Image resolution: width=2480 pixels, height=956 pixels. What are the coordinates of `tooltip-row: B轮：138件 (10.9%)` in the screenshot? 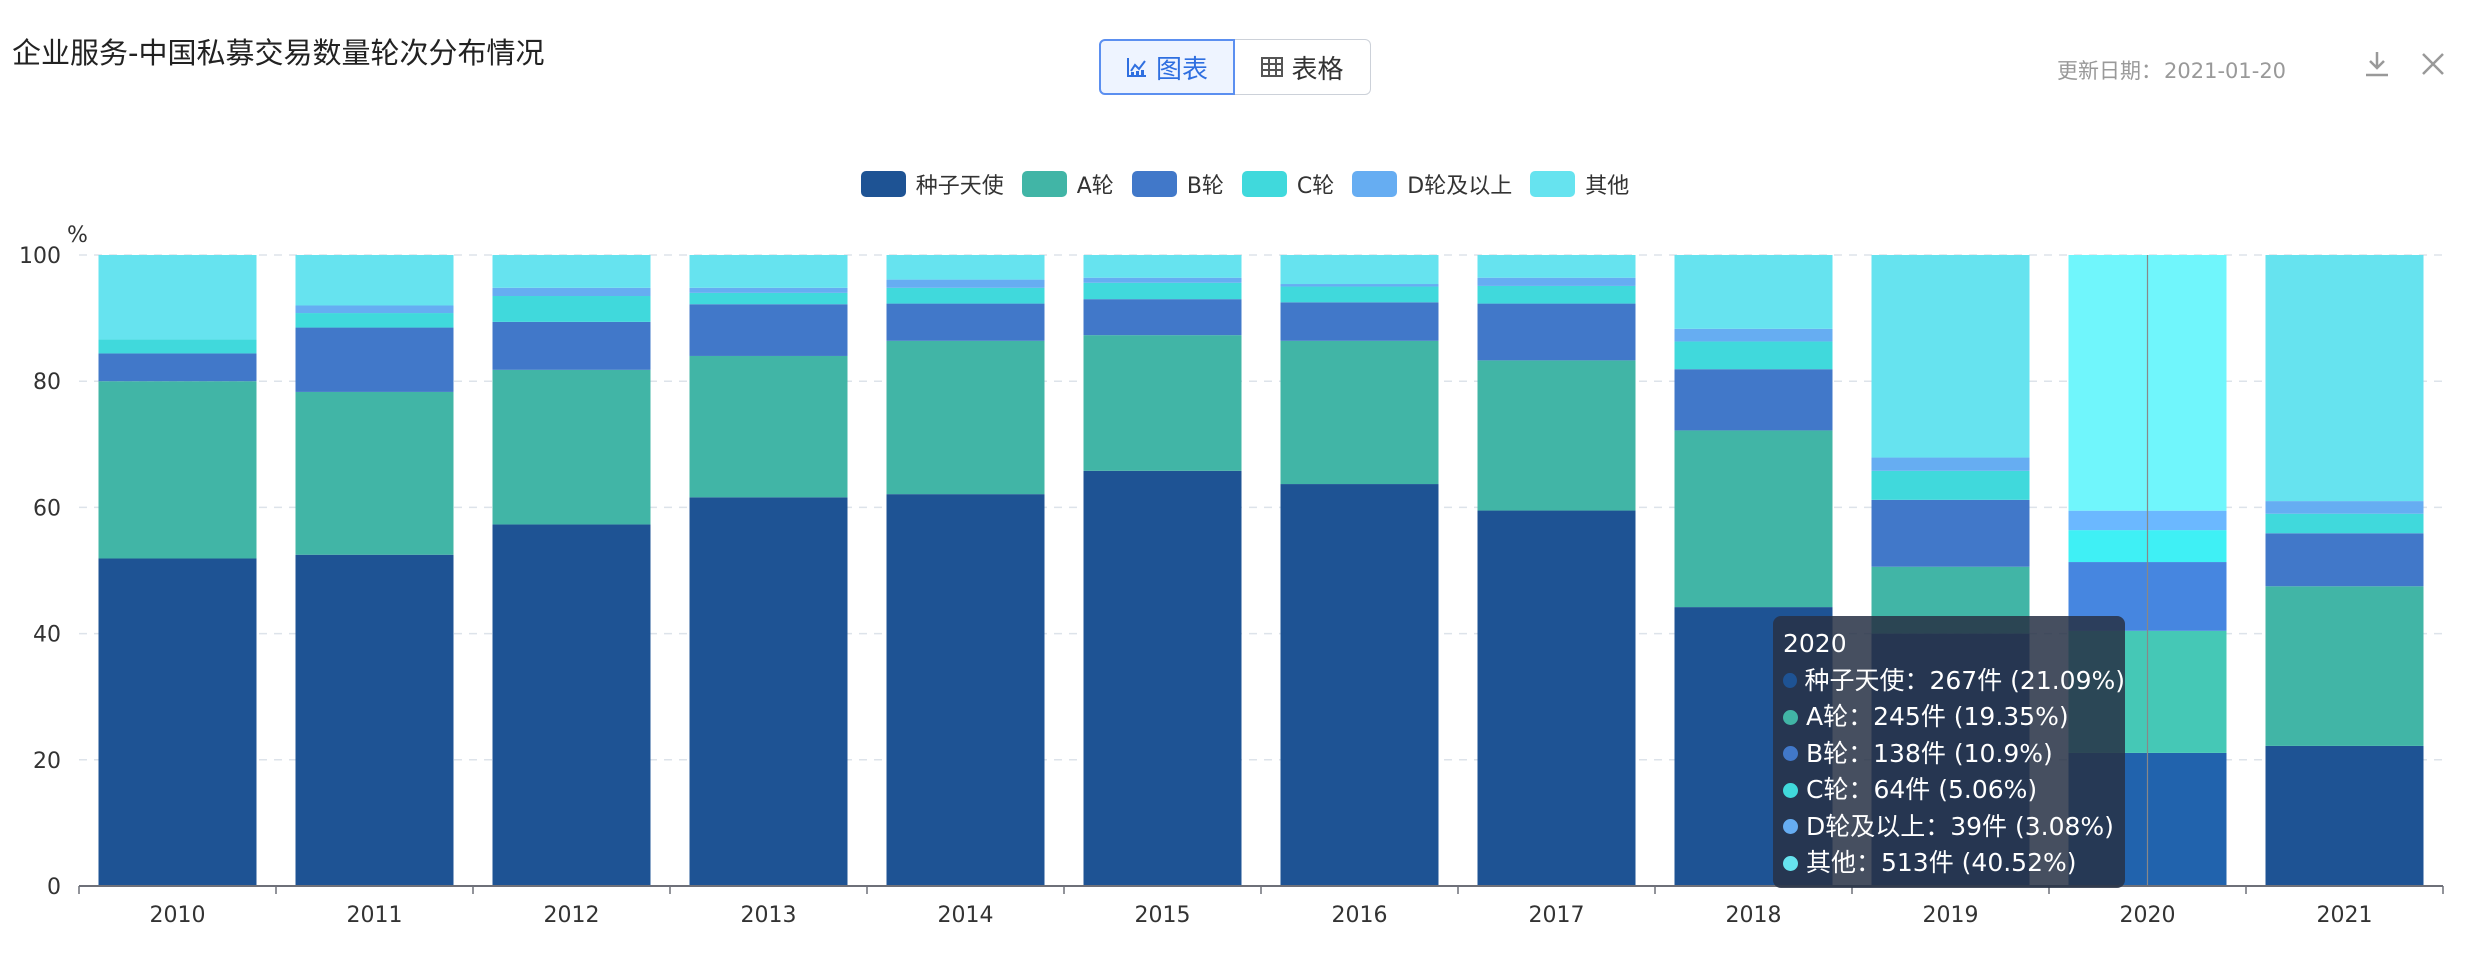 It's located at (1954, 754).